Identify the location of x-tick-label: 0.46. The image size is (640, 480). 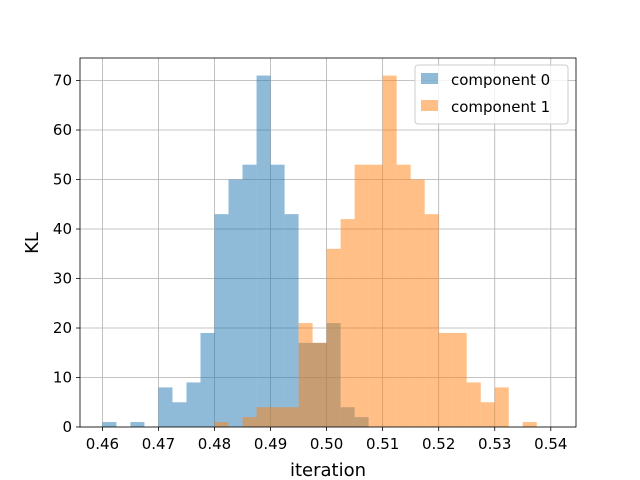
(102, 444).